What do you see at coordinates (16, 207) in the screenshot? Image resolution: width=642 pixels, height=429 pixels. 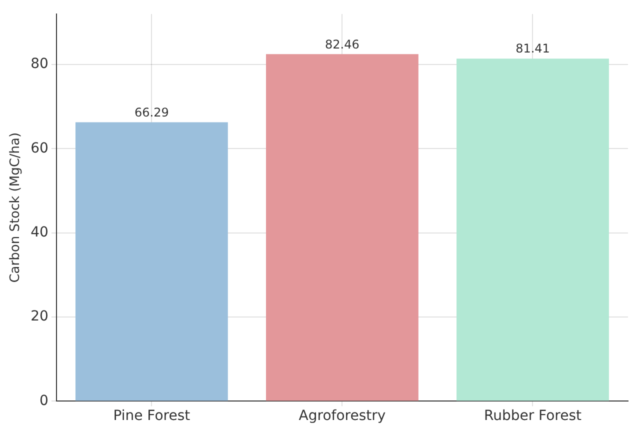 I see `y-axis-title: Carbon Stock (MgC/ha)` at bounding box center [16, 207].